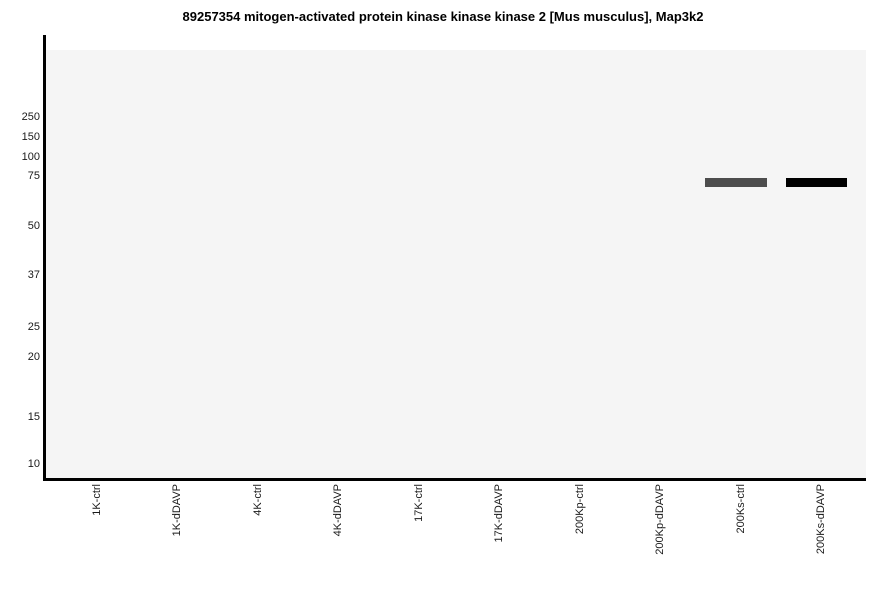 Image resolution: width=886 pixels, height=595 pixels. Describe the element at coordinates (44, 258) in the screenshot. I see `y-axis-spine` at that location.